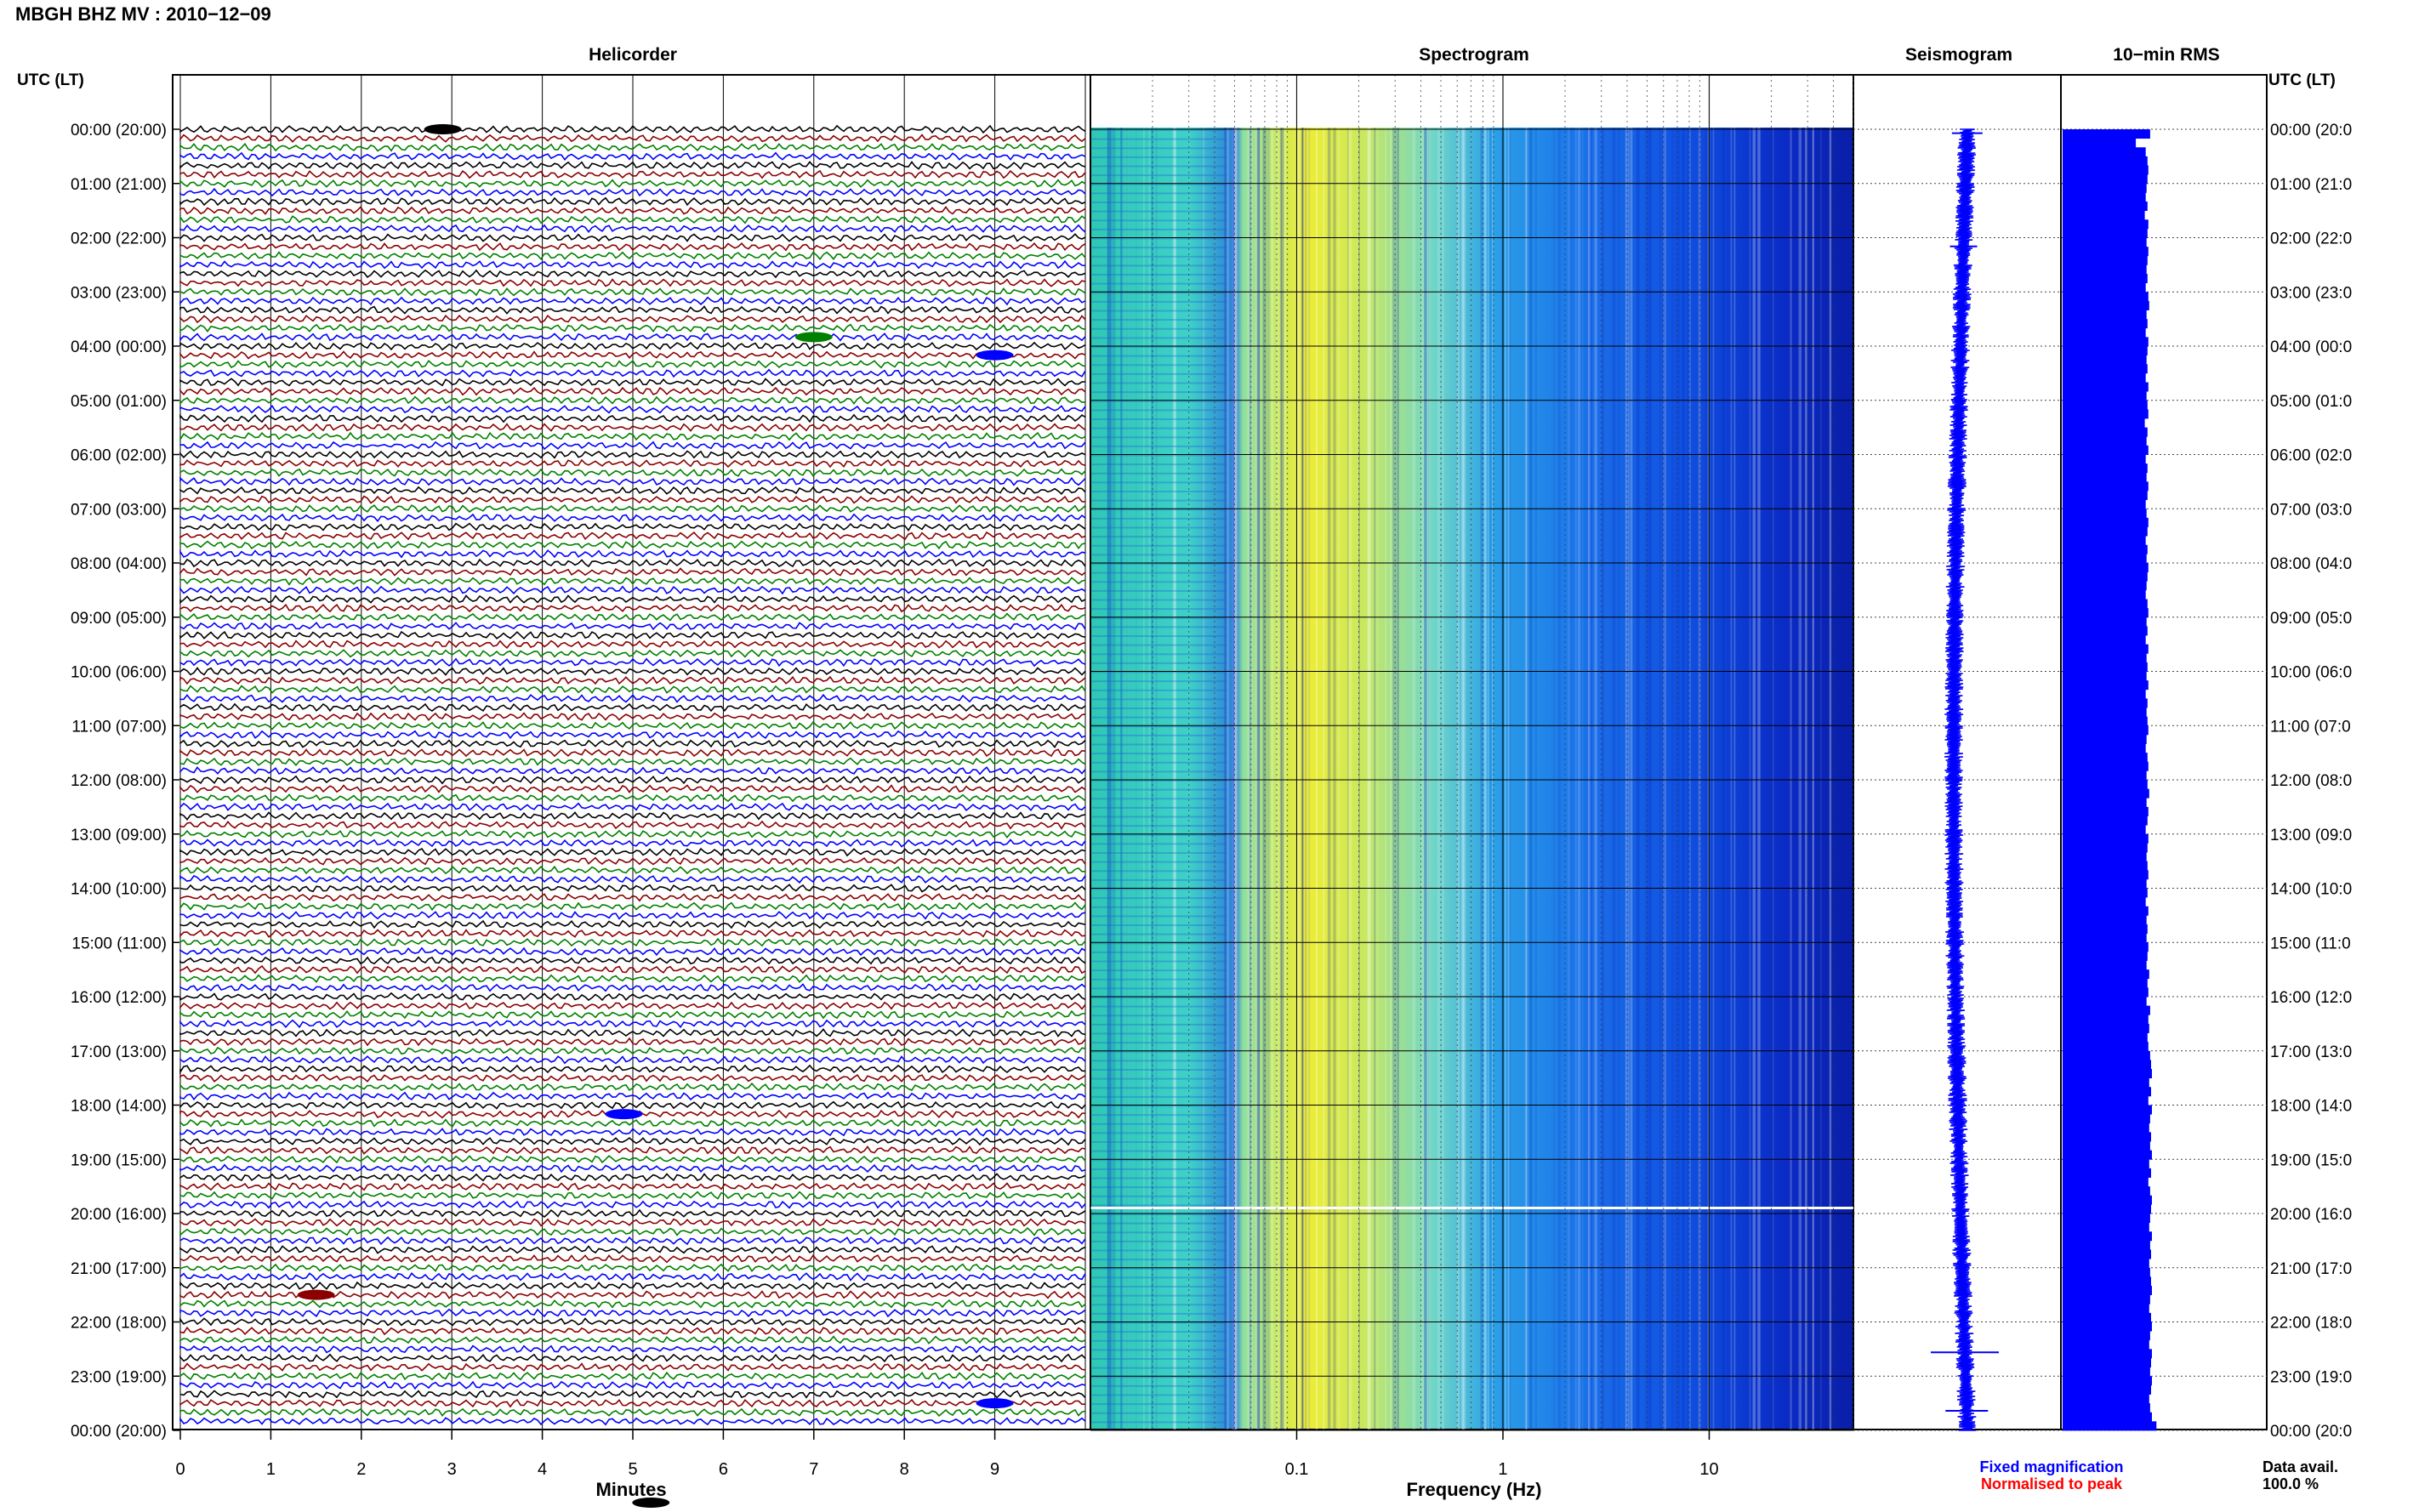 The image size is (2419, 1512). I want to click on minute-tick-label: 1, so click(271, 1469).